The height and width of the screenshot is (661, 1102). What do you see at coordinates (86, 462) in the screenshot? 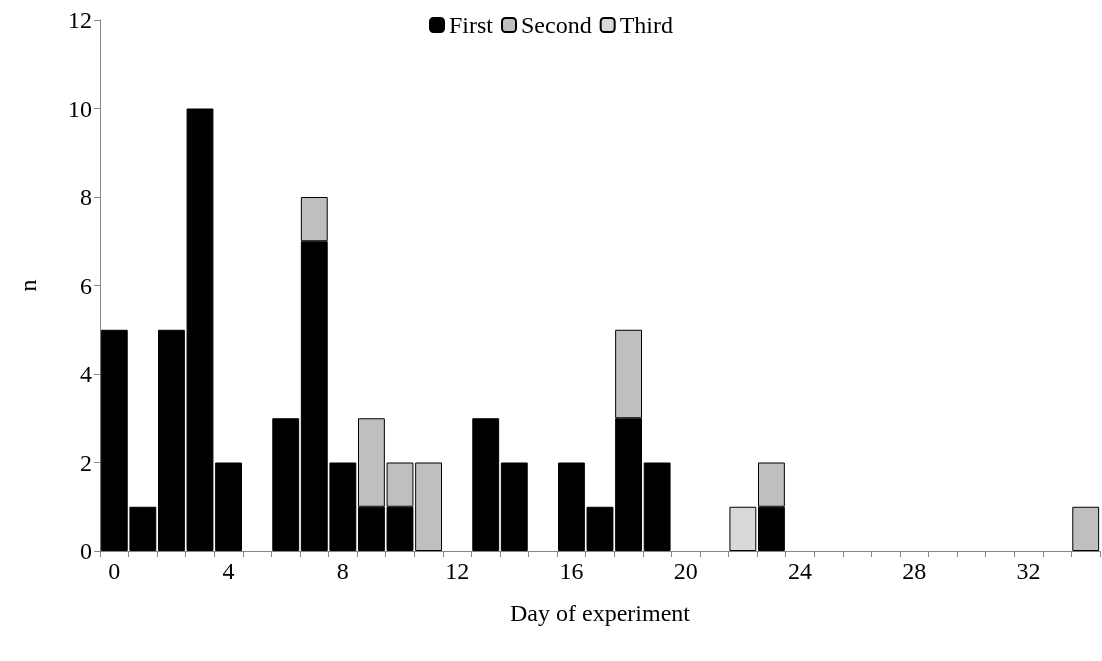
I see `y-tick-label: 2` at bounding box center [86, 462].